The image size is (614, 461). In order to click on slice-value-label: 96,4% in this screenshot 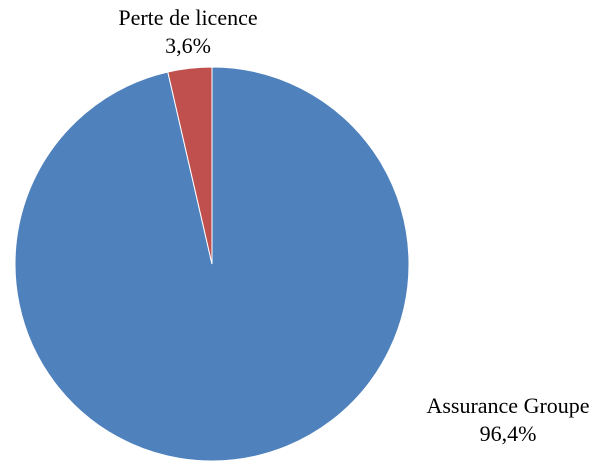, I will do `click(508, 433)`.